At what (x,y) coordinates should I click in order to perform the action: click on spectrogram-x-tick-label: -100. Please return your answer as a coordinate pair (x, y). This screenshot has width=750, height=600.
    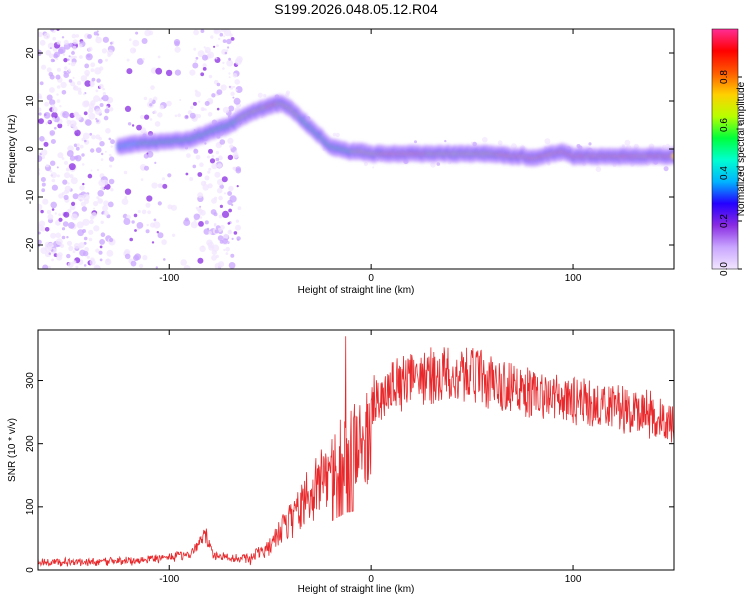
    Looking at the image, I should click on (169, 278).